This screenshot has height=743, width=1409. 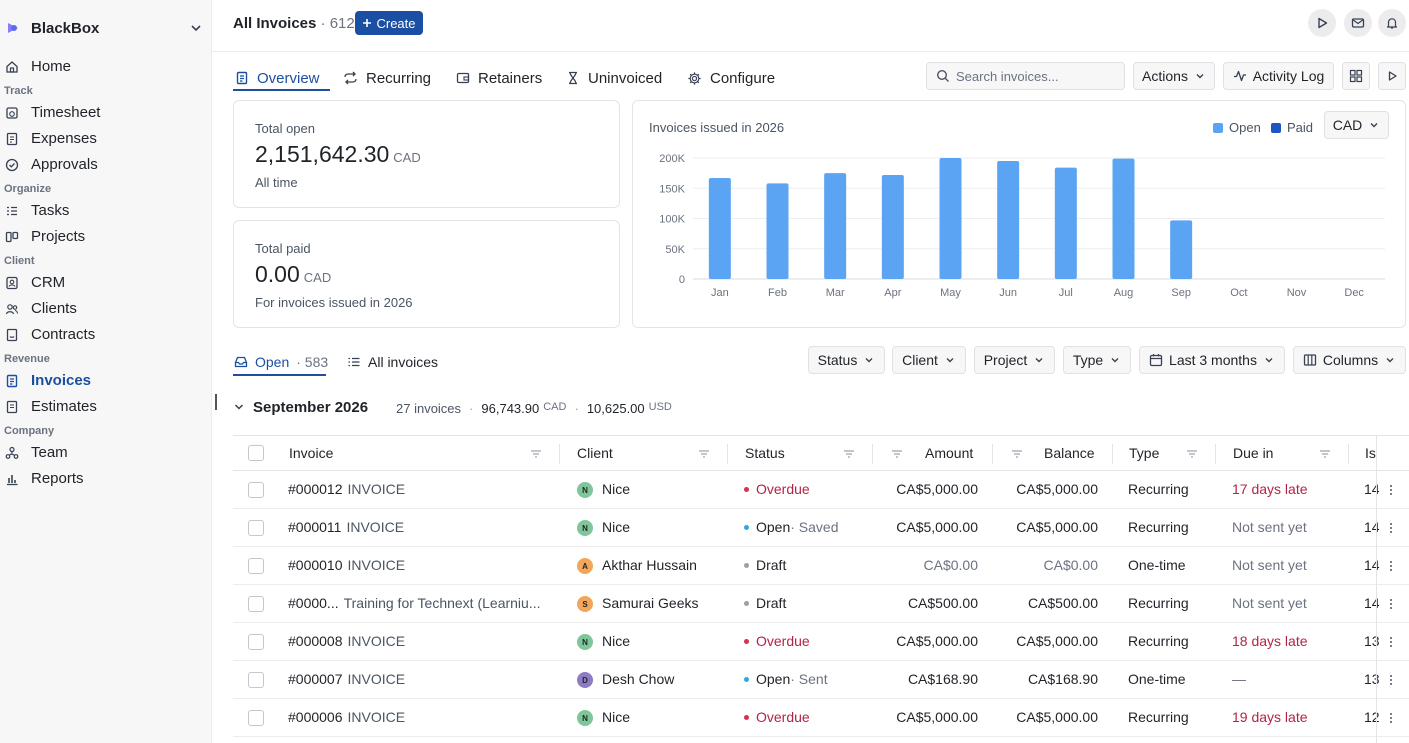 What do you see at coordinates (216, 402) in the screenshot?
I see `sidebar-resize-handle` at bounding box center [216, 402].